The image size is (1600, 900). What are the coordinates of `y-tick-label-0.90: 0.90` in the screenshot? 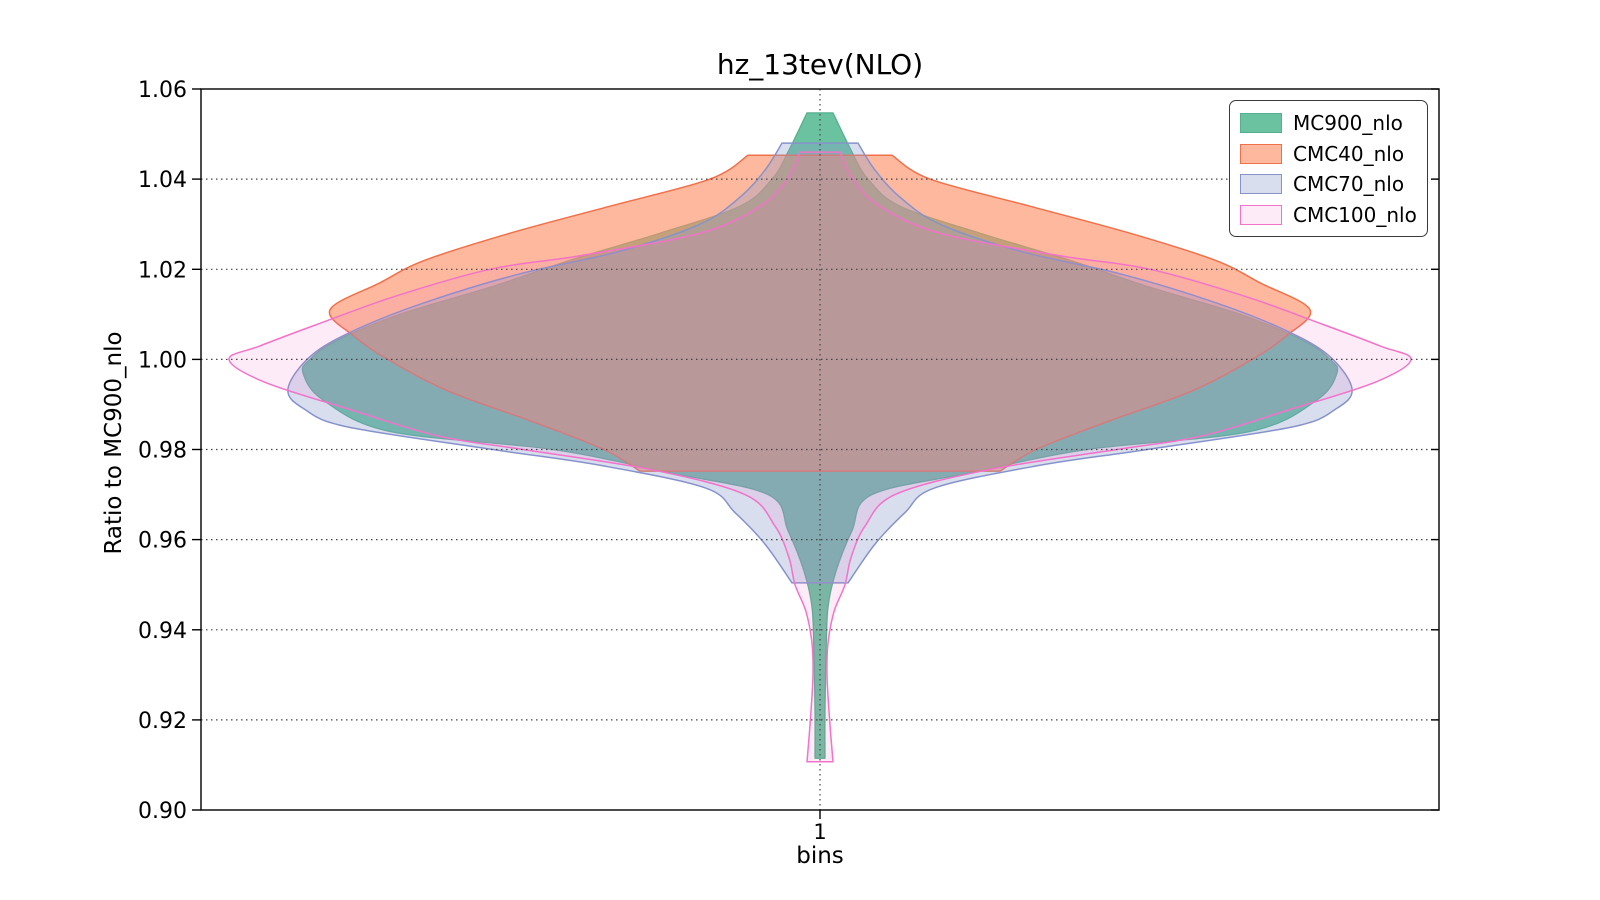 It's located at (162, 811).